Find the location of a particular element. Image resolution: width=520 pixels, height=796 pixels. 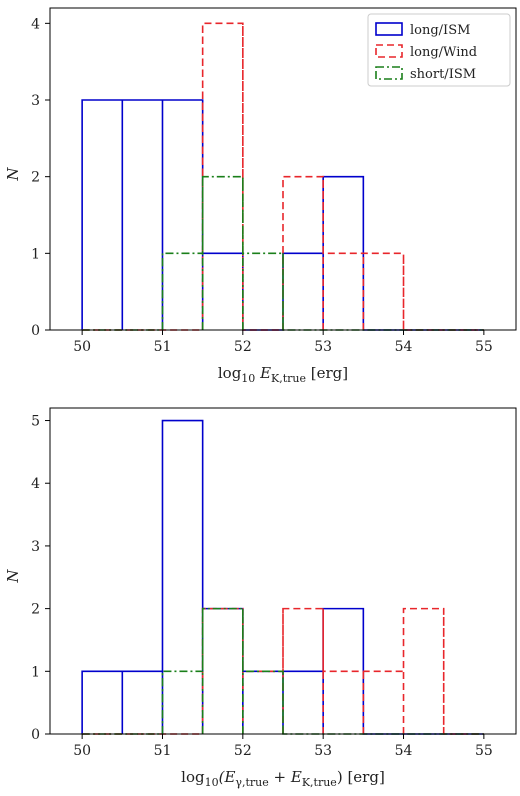

legend-box is located at coordinates (439, 50).